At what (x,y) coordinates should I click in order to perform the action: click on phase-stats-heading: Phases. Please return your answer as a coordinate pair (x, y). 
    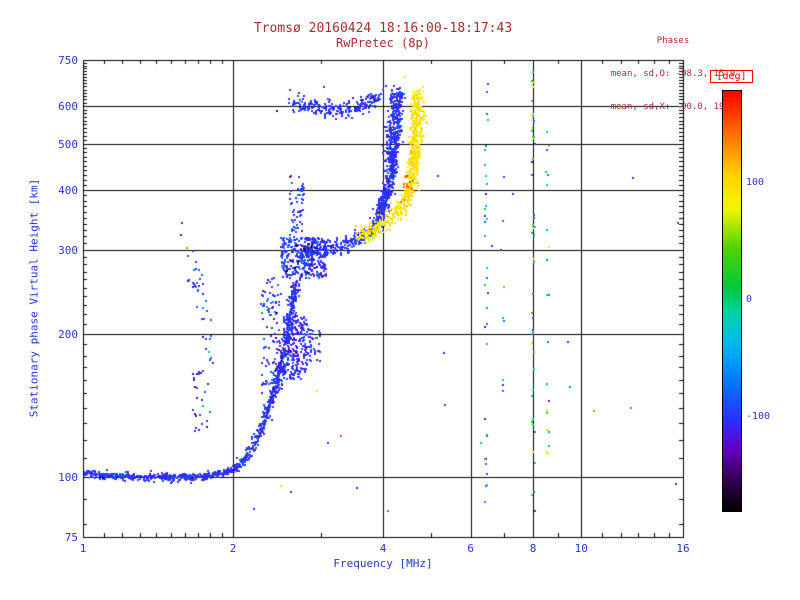
    Looking at the image, I should click on (673, 41).